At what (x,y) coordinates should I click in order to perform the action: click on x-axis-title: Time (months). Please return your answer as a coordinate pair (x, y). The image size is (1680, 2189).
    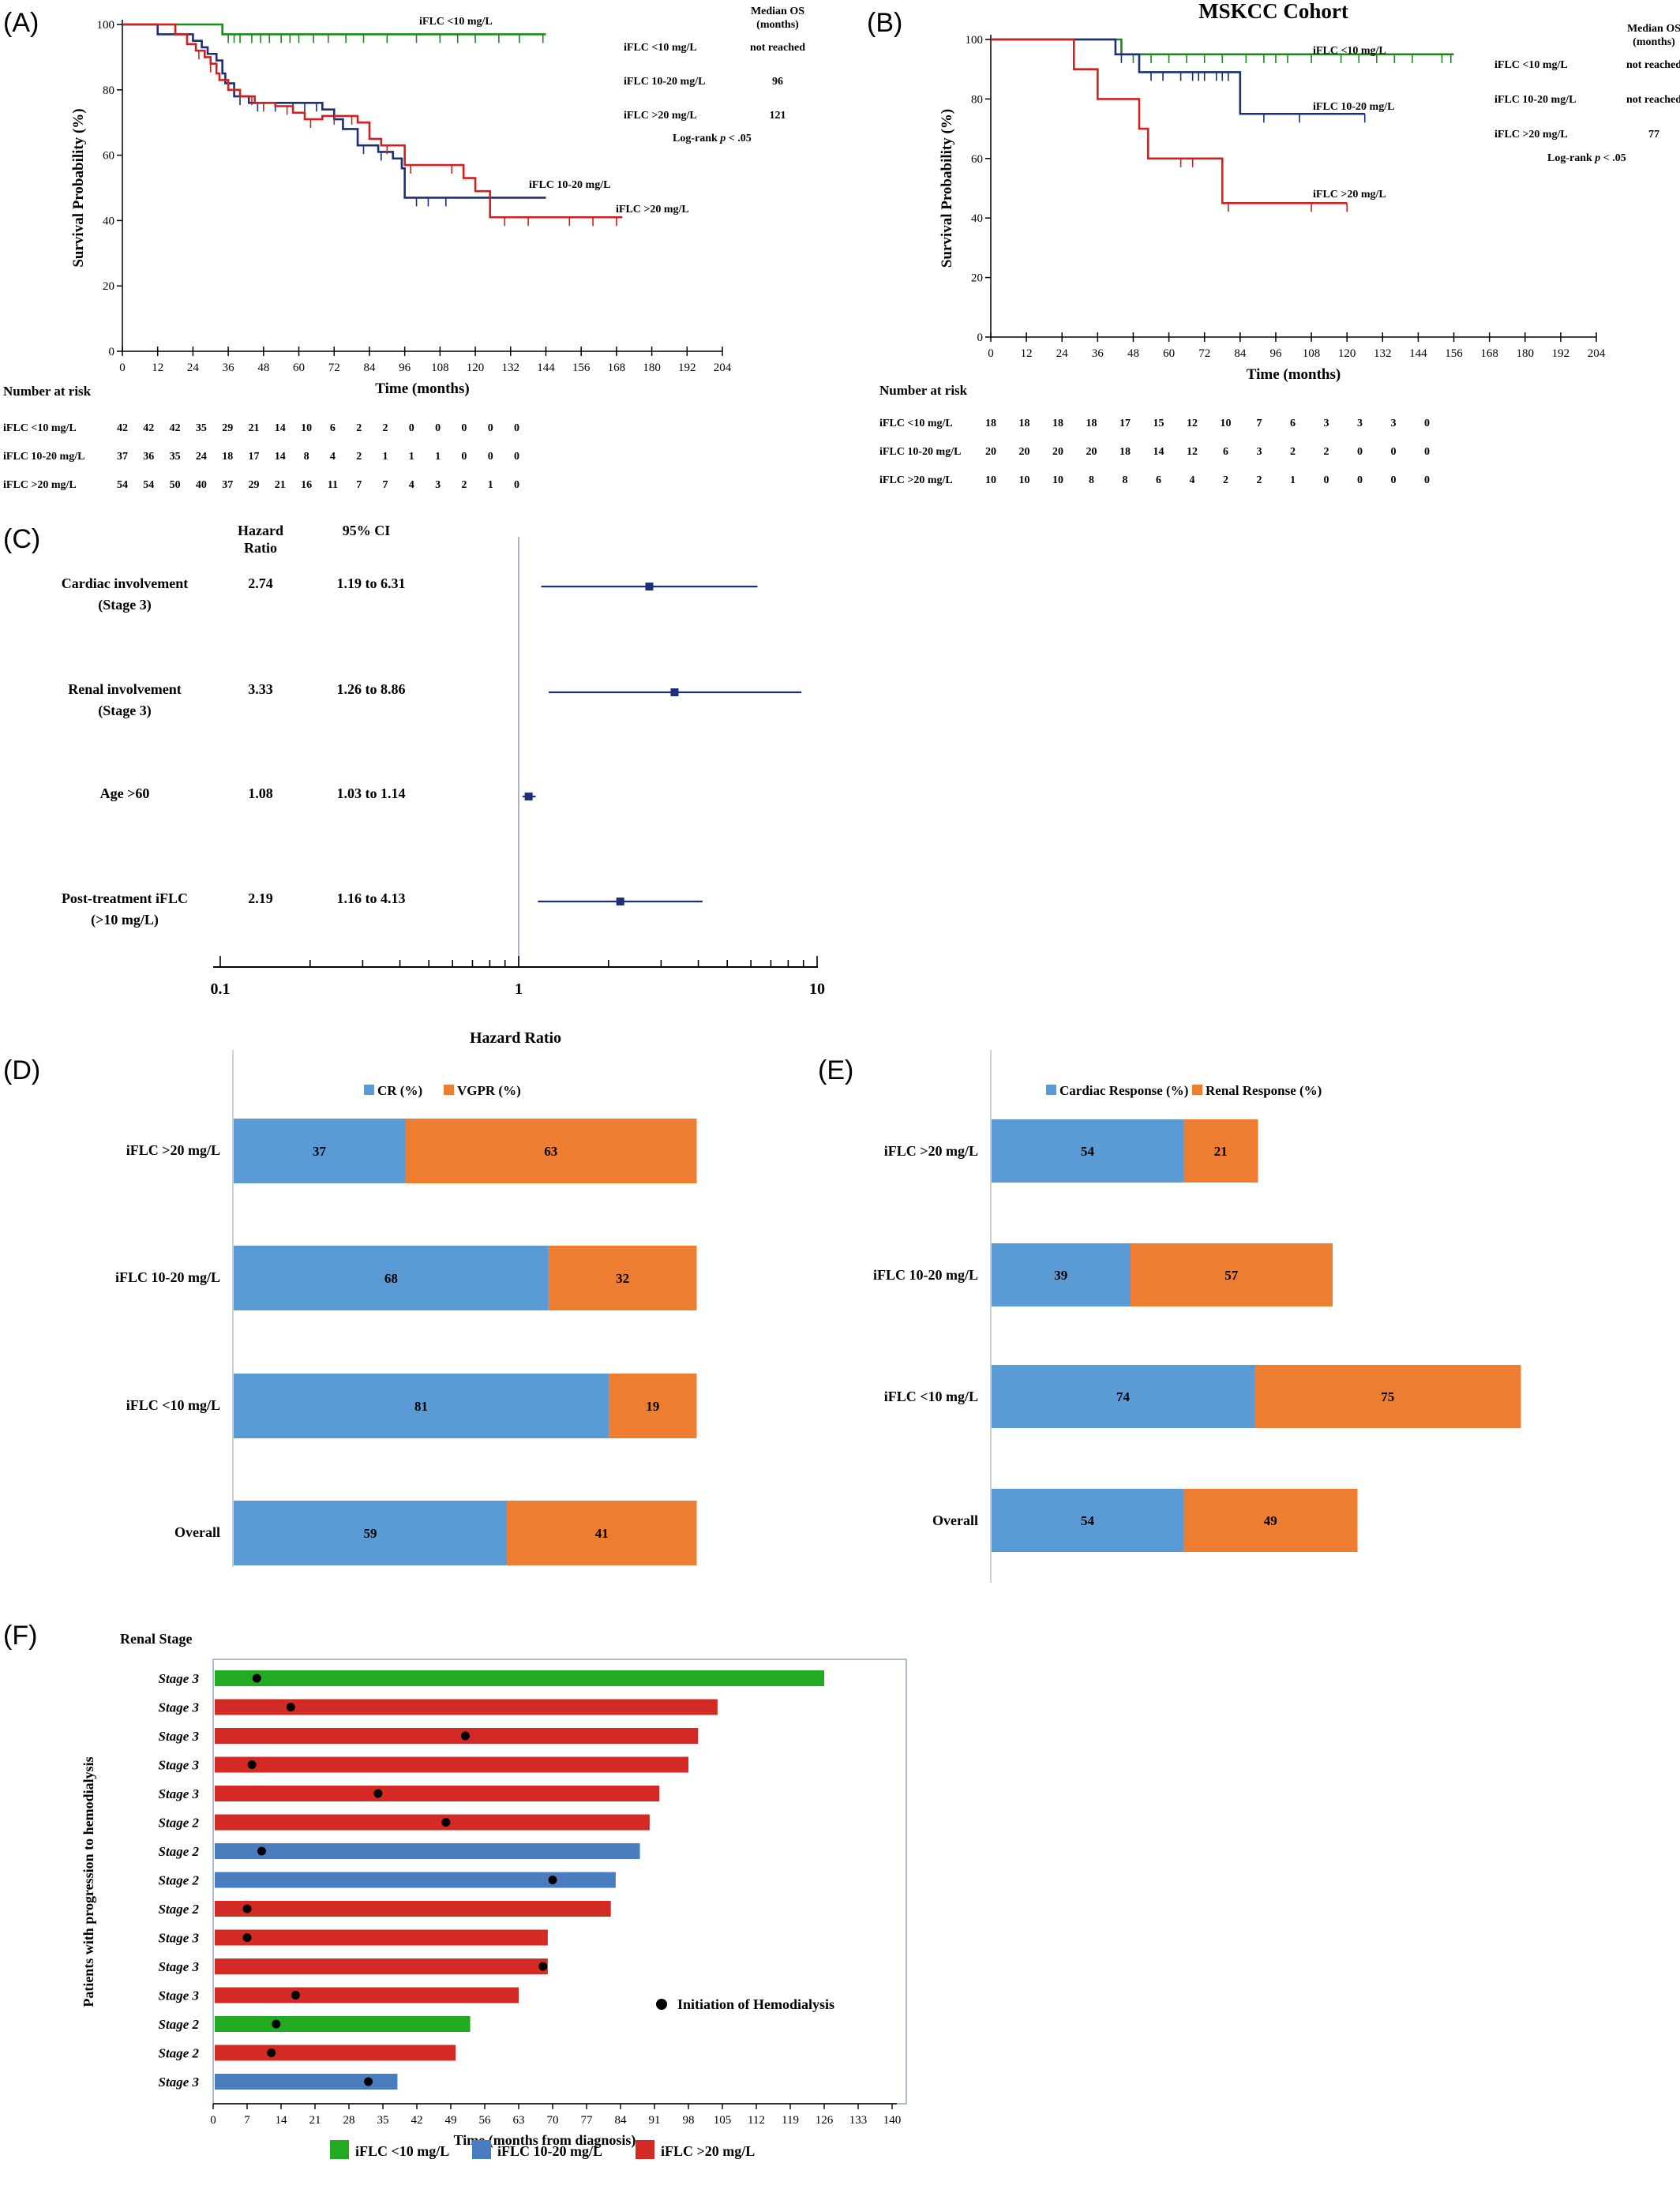
    Looking at the image, I should click on (422, 388).